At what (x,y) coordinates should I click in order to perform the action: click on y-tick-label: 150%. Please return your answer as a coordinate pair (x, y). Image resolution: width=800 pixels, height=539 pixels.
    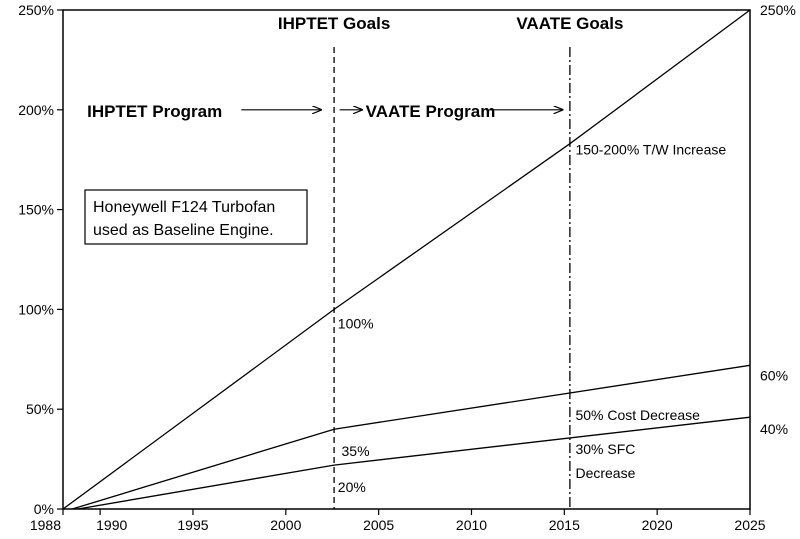
    Looking at the image, I should click on (36, 210).